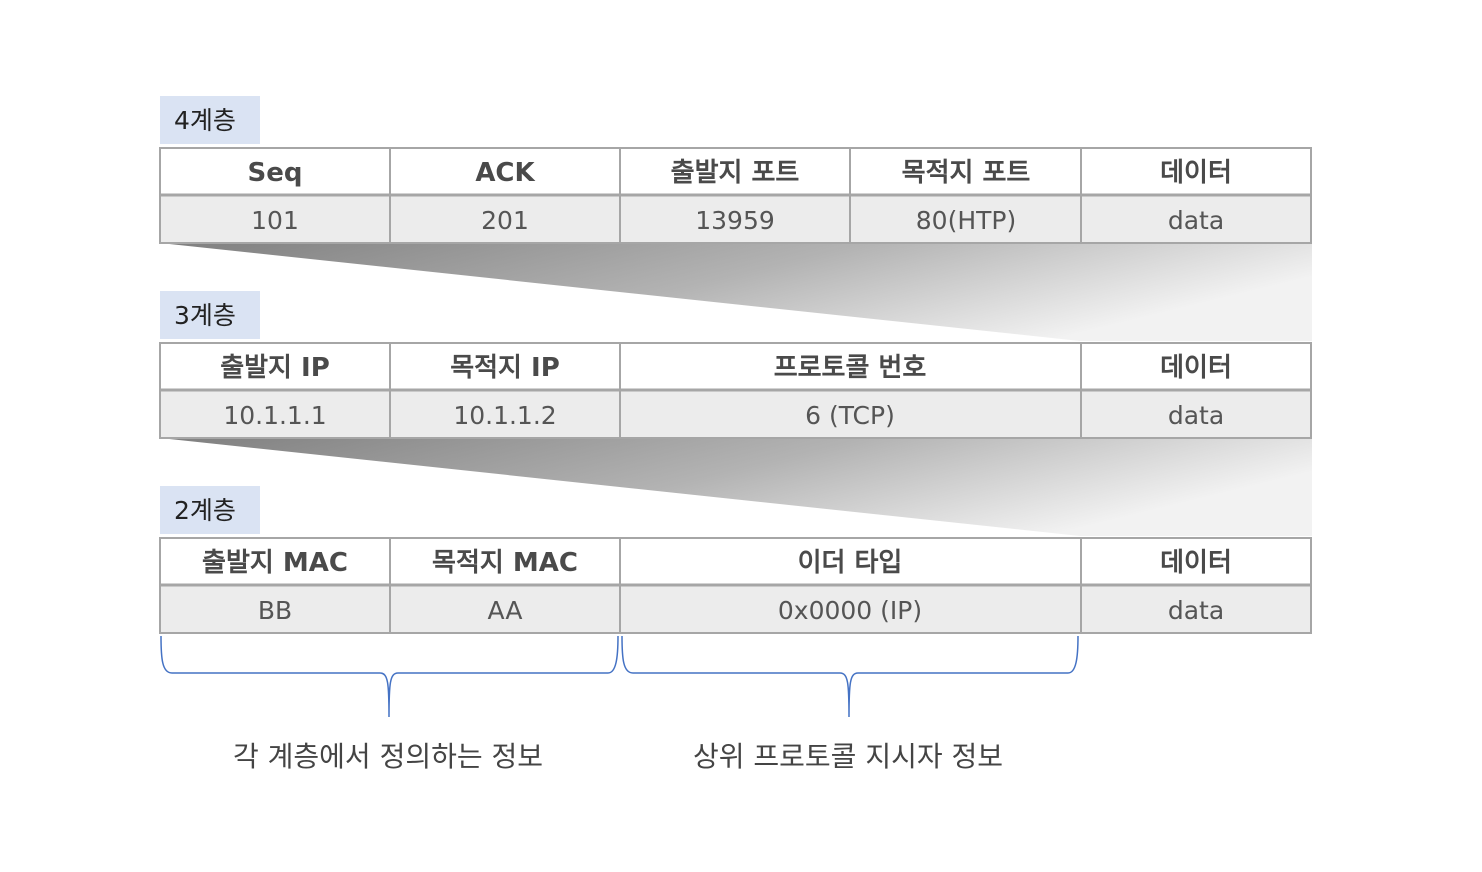  What do you see at coordinates (388, 756) in the screenshot?
I see `caption-layer-info: 각 계층에서 정의하는 정보` at bounding box center [388, 756].